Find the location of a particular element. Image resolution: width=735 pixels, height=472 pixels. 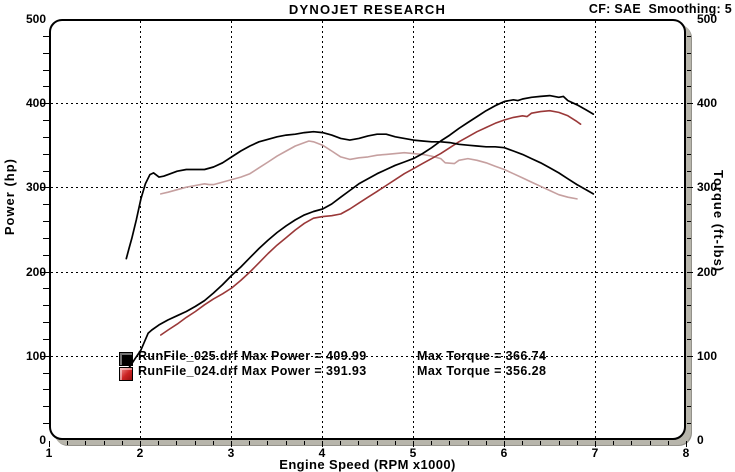

rpm-axis-tick-label-7: 7 is located at coordinates (595, 453).